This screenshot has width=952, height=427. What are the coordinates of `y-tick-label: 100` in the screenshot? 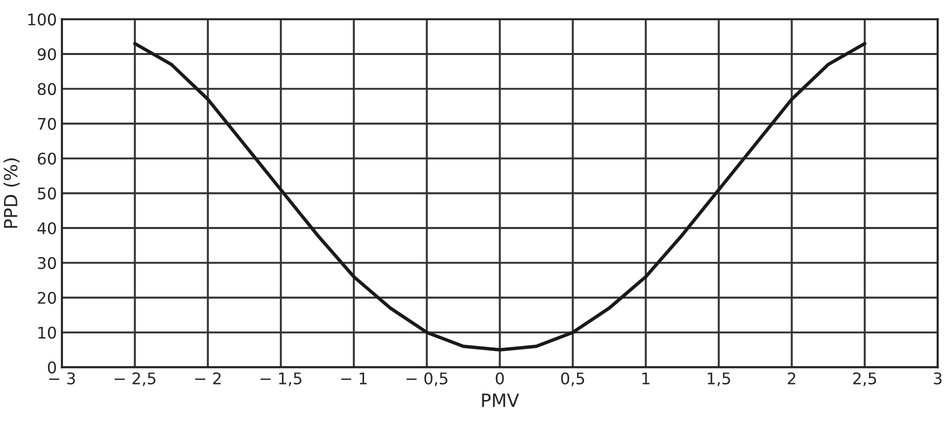 It's located at (42, 19).